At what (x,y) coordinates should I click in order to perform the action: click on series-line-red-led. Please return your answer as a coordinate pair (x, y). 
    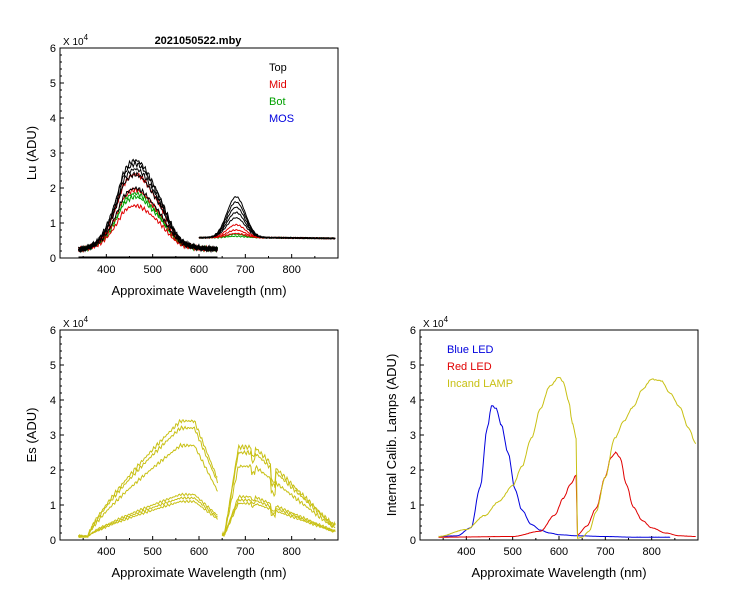
    Looking at the image, I should click on (567, 494).